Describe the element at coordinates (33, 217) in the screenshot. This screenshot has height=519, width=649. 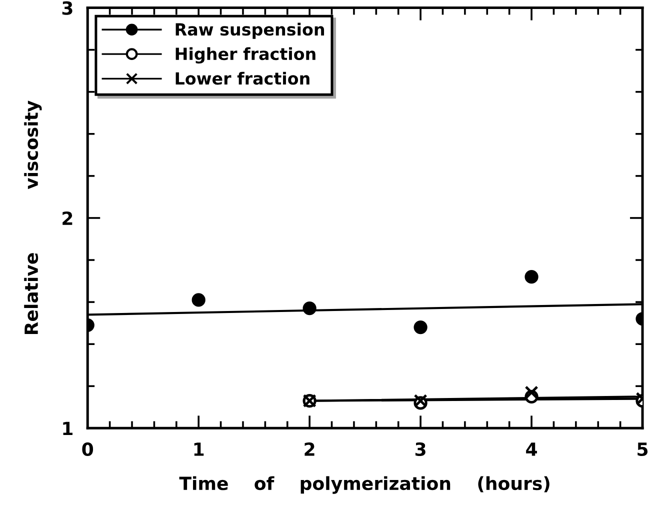
I see `y-axis-title: Relative viscosity` at that location.